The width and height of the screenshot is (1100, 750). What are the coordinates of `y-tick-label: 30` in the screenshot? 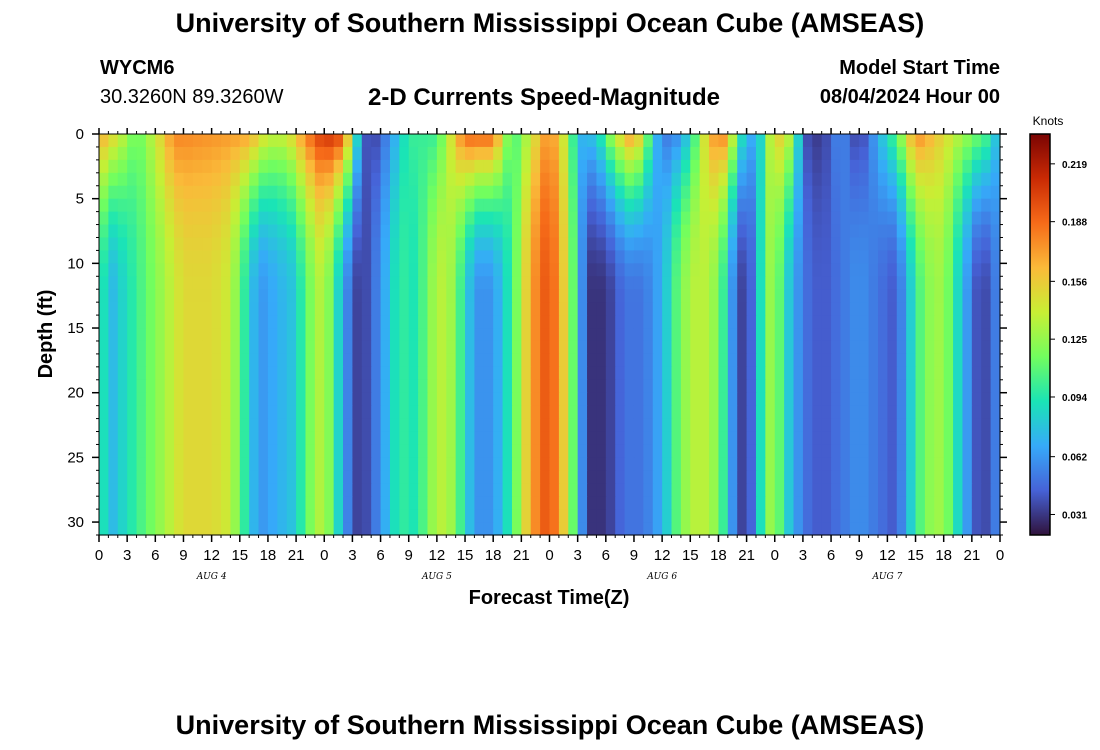 It's located at (75, 522).